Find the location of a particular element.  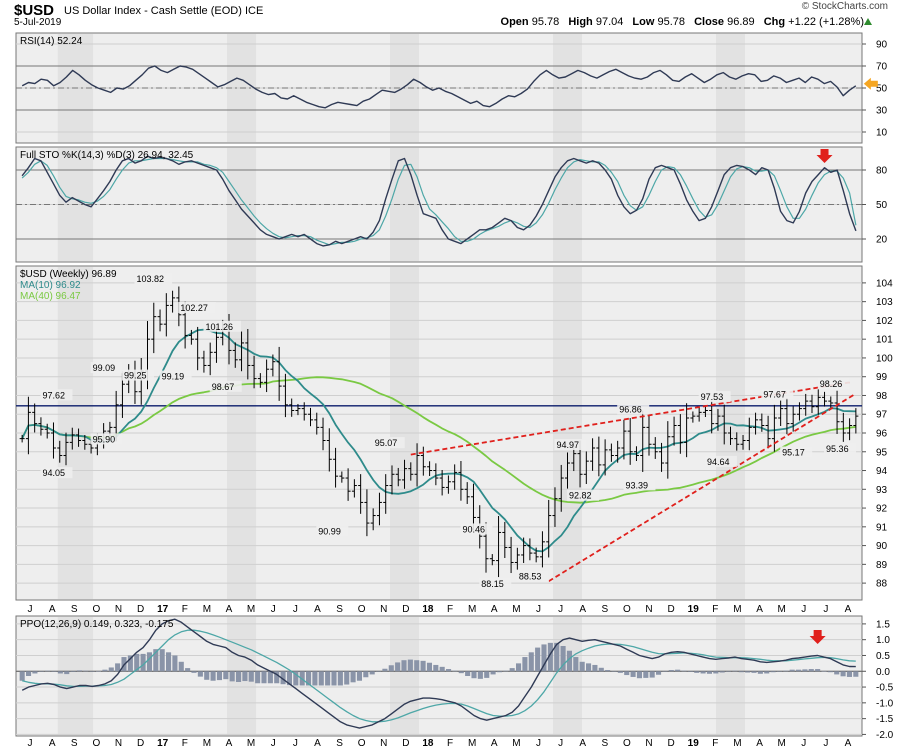

up-arrow-icon is located at coordinates (868, 21).